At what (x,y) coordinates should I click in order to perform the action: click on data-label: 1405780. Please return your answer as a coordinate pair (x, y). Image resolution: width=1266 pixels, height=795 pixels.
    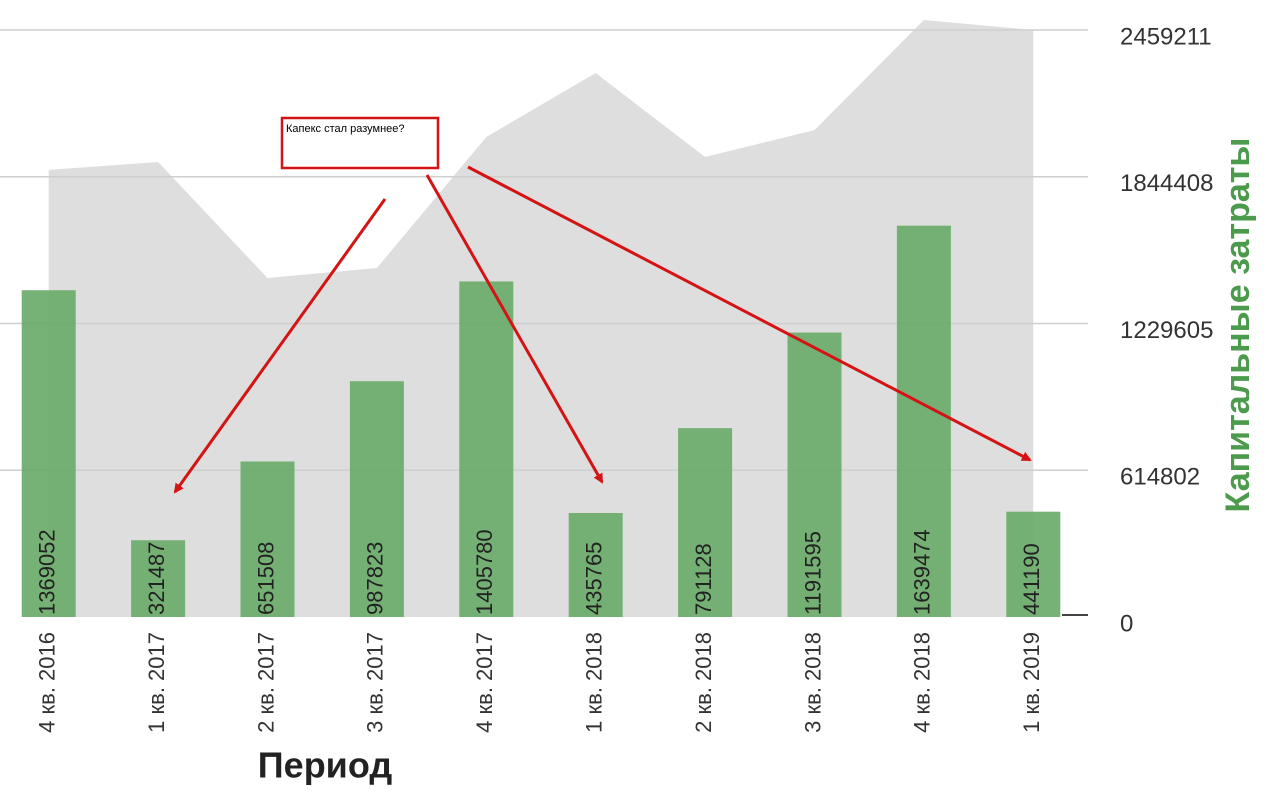
    Looking at the image, I should click on (484, 572).